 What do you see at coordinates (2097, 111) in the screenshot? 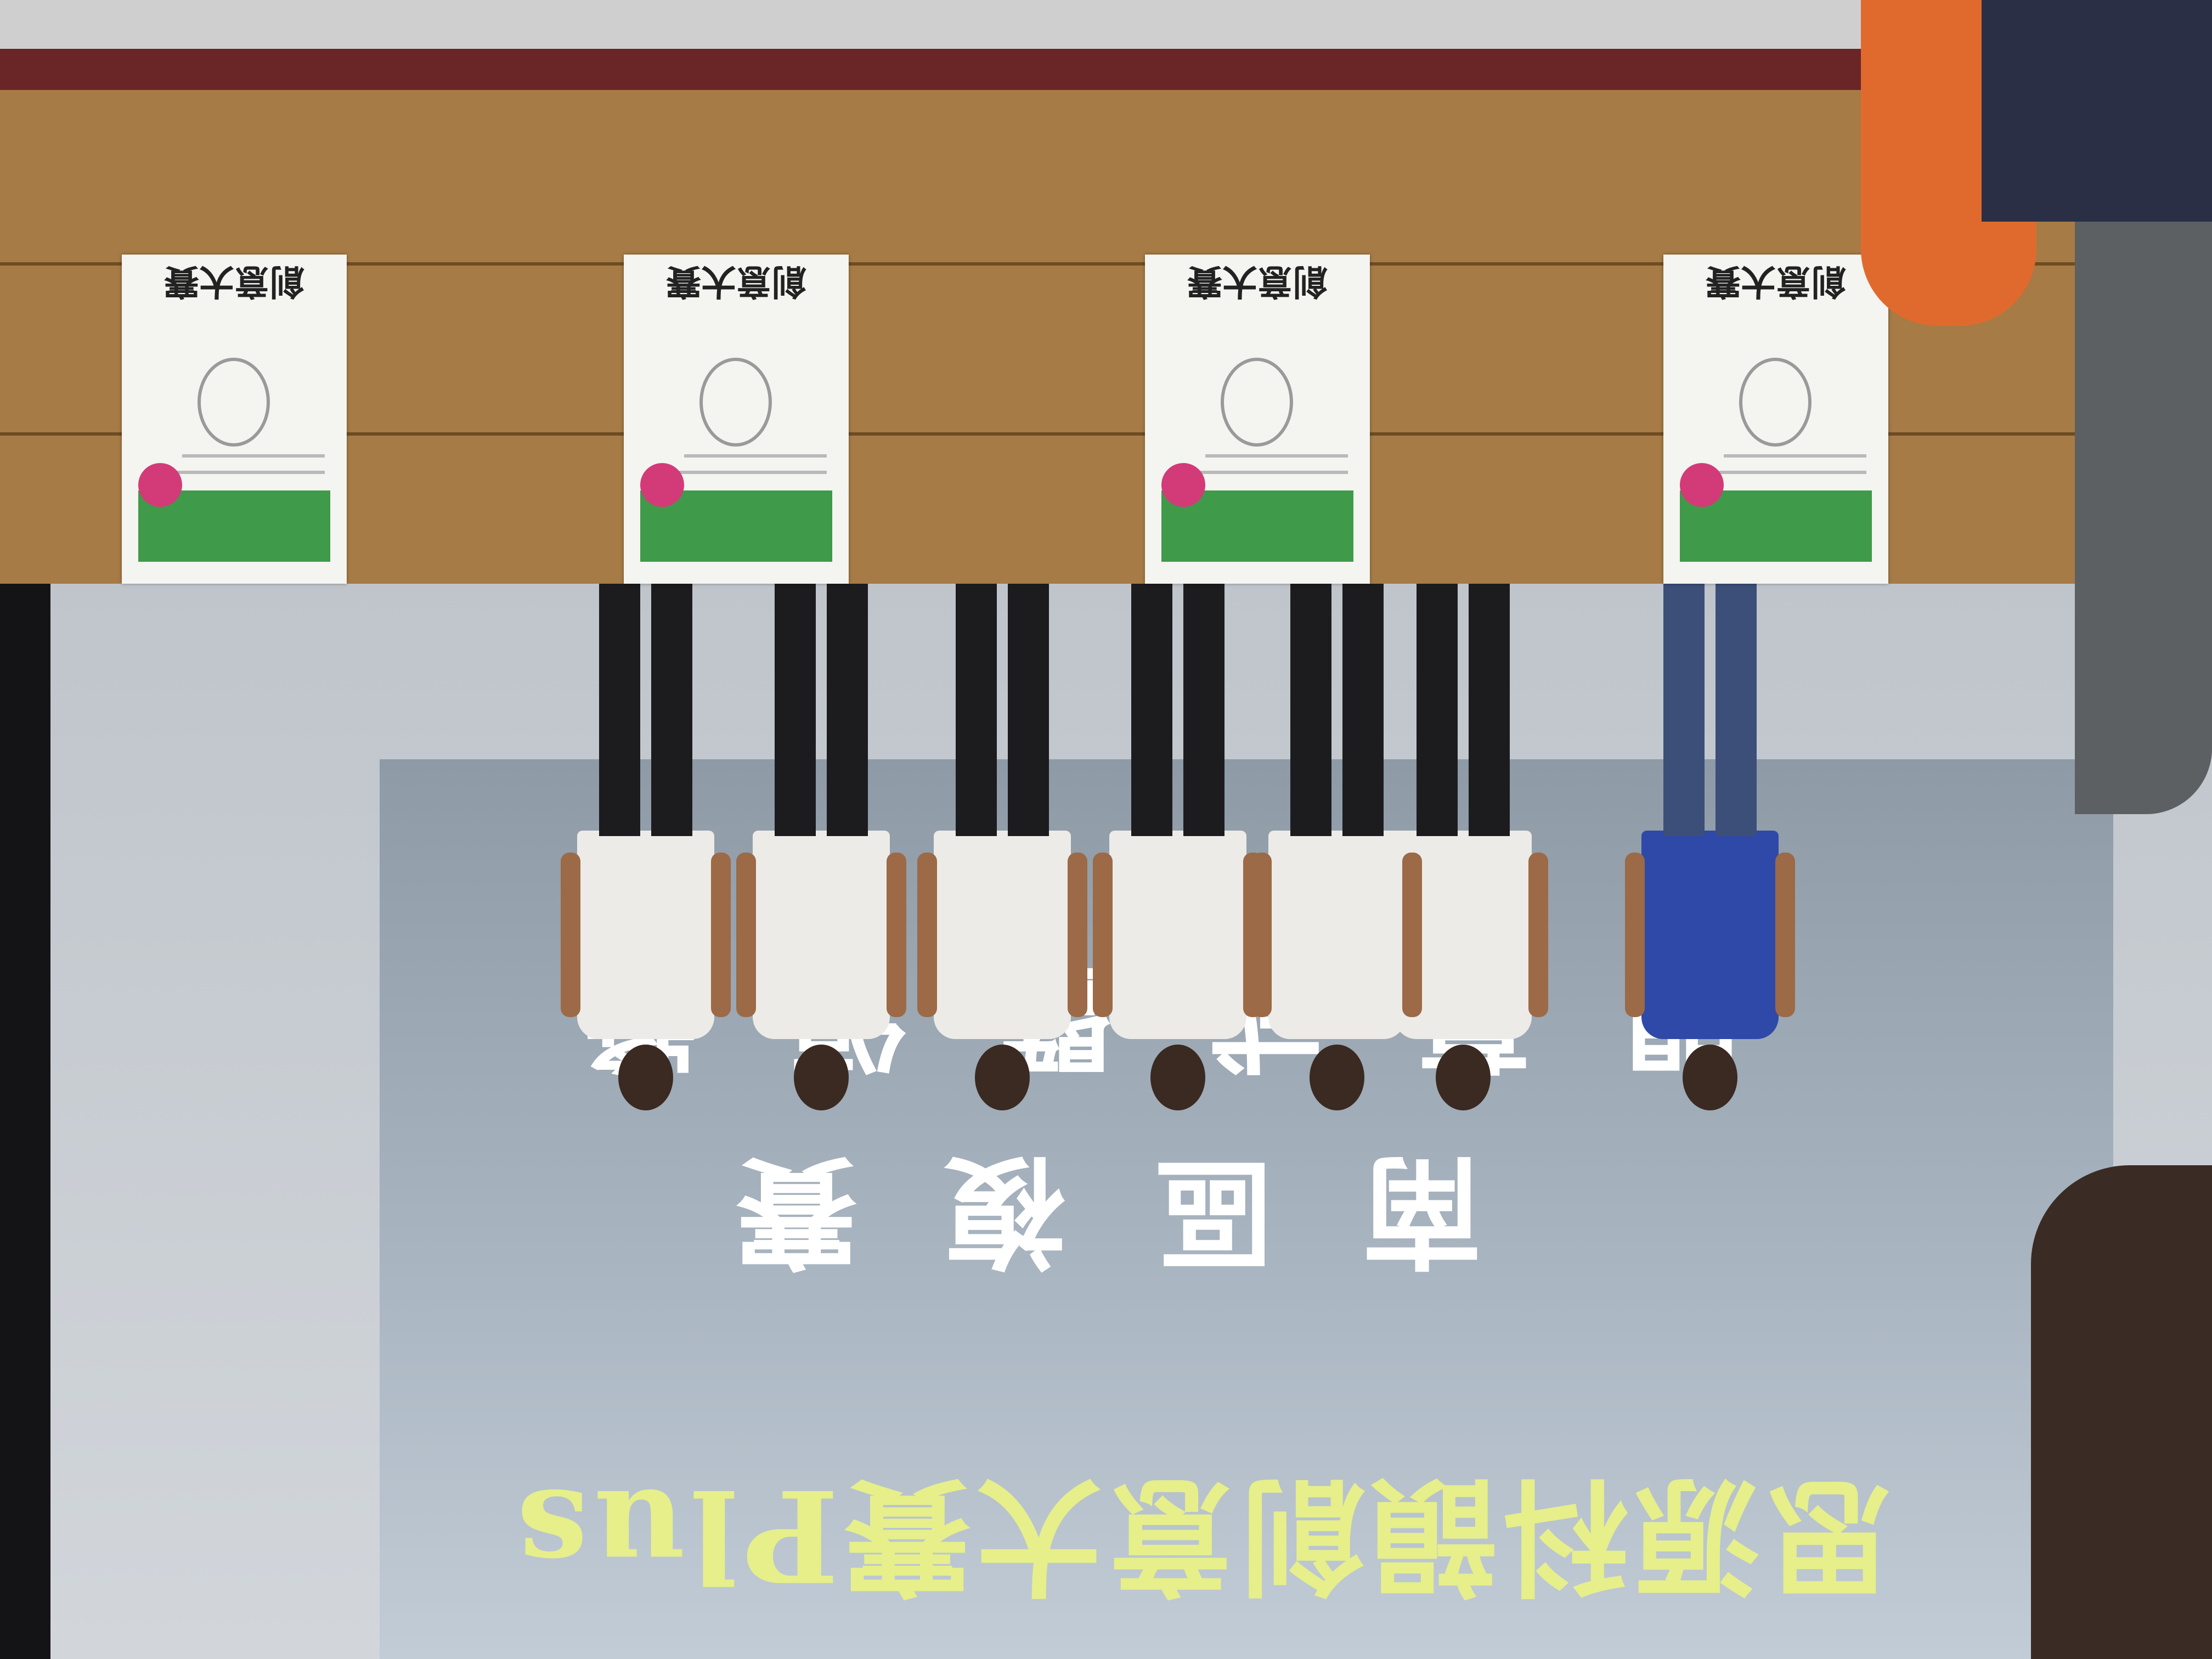
I see `audience-navy` at bounding box center [2097, 111].